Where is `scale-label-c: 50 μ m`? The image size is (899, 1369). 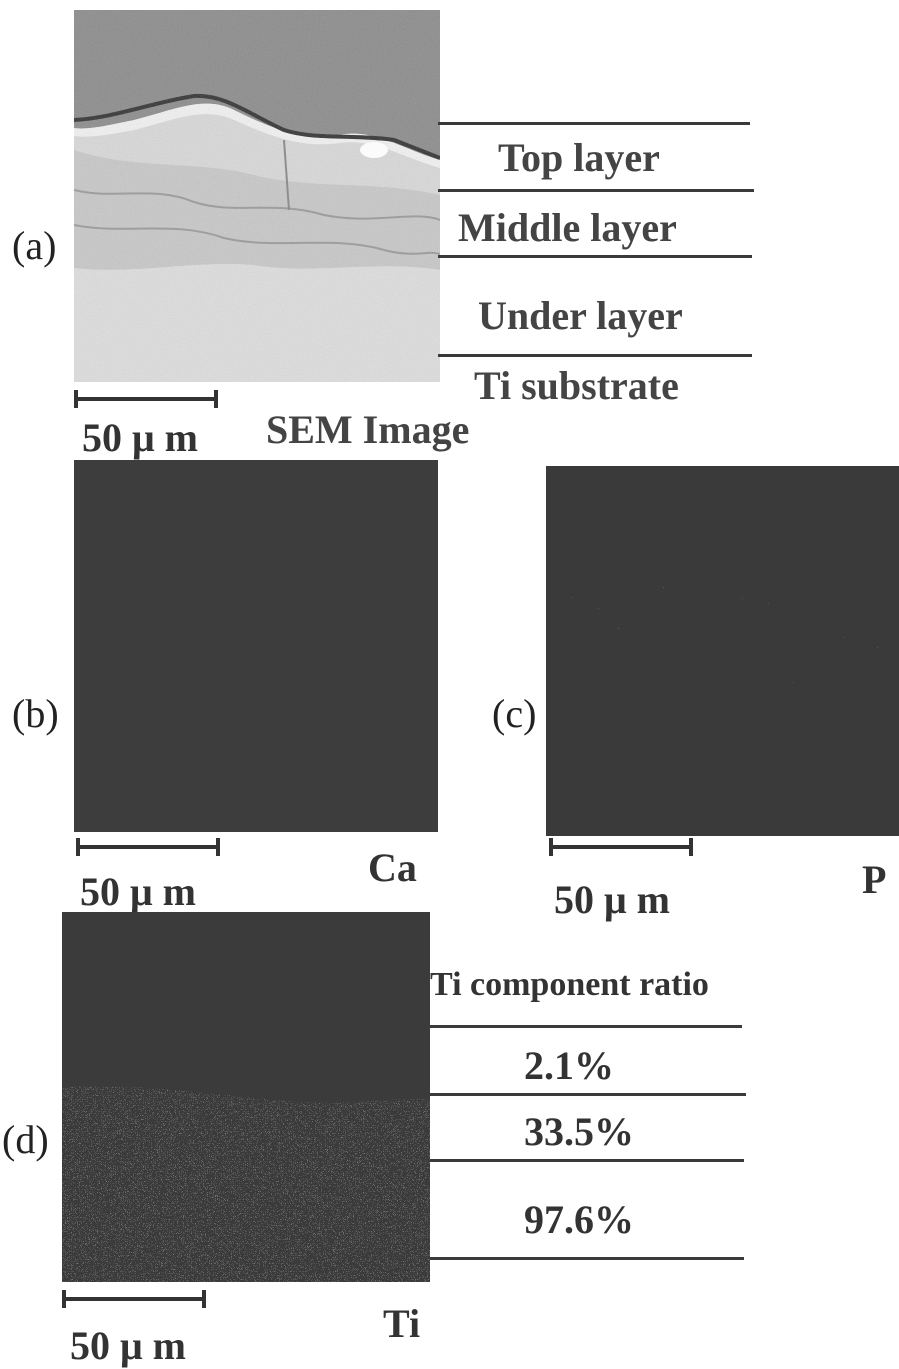
scale-label-c: 50 μ m is located at coordinates (612, 899).